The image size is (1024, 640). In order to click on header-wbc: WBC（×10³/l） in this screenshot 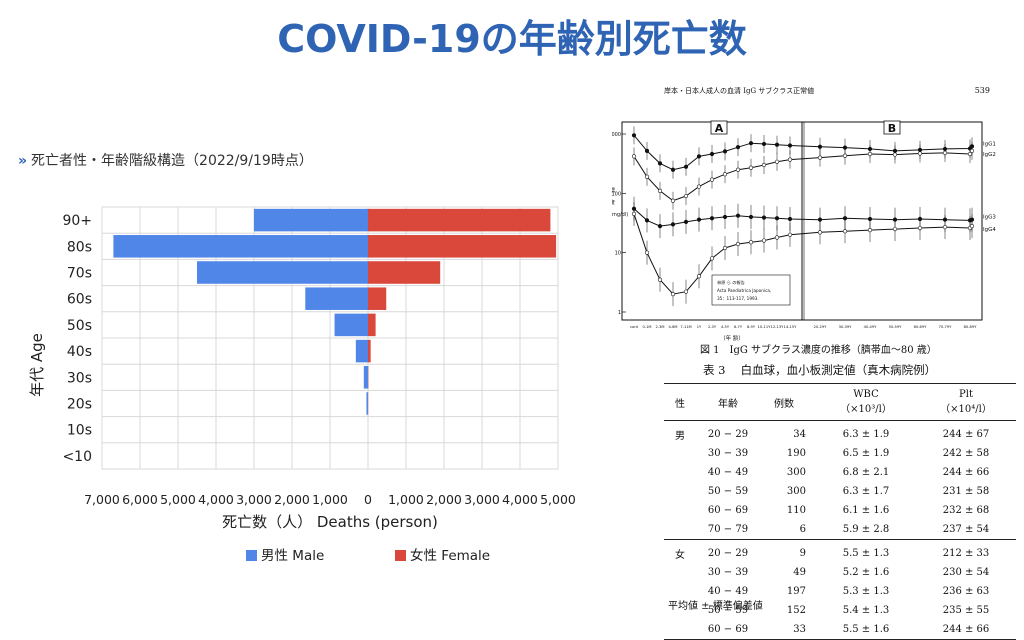, I will do `click(866, 402)`.